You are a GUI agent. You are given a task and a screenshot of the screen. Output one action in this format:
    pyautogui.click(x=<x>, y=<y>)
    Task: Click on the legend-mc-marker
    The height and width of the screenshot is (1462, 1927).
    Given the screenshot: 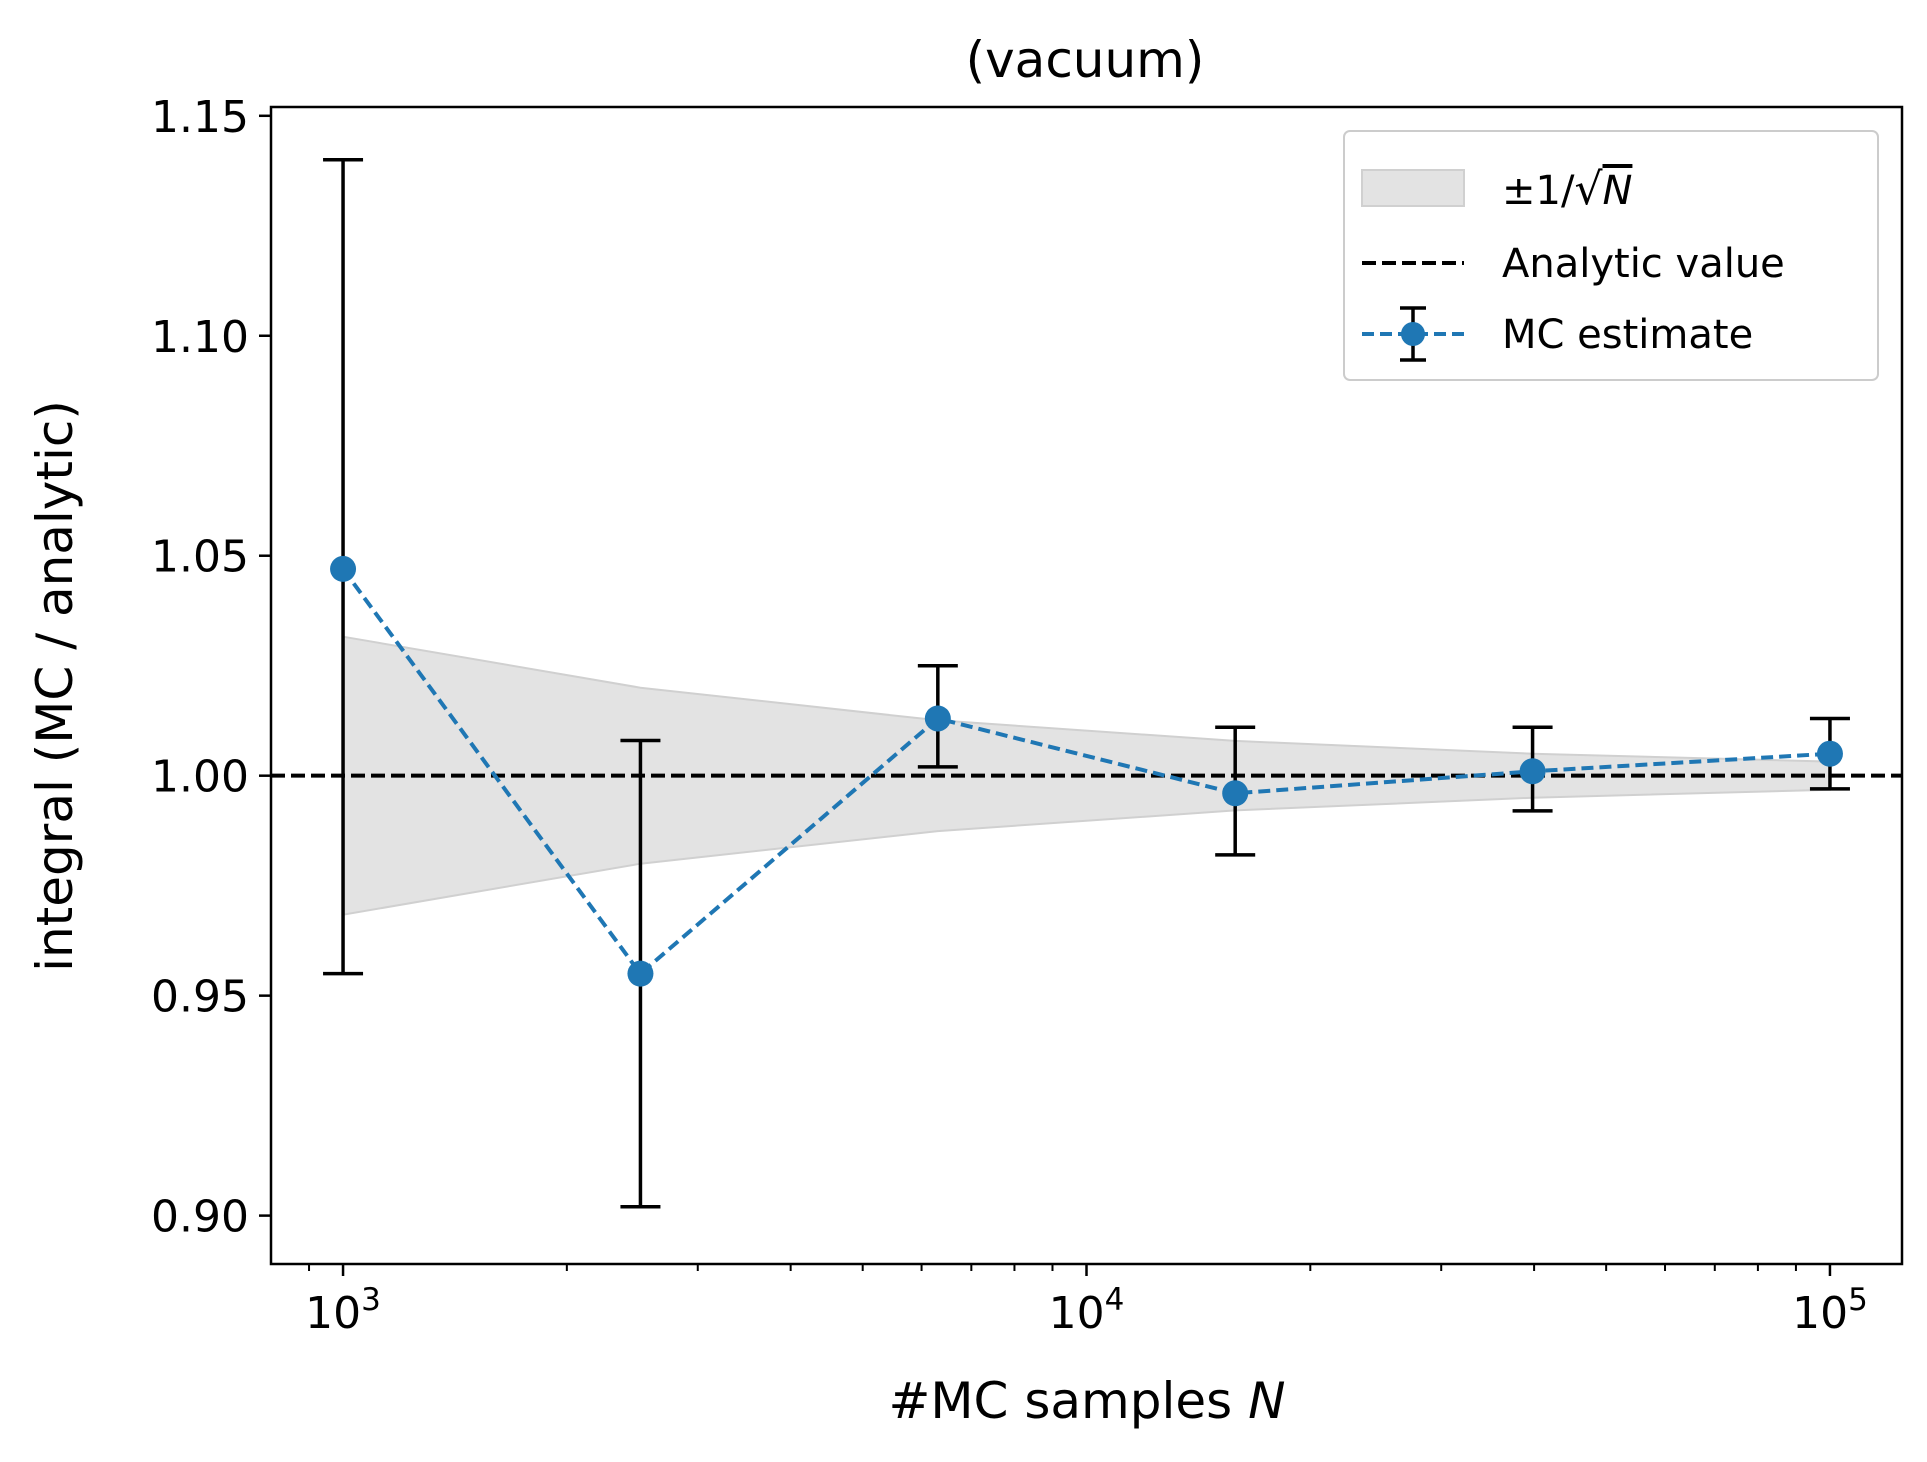 What is the action you would take?
    pyautogui.click(x=1413, y=334)
    